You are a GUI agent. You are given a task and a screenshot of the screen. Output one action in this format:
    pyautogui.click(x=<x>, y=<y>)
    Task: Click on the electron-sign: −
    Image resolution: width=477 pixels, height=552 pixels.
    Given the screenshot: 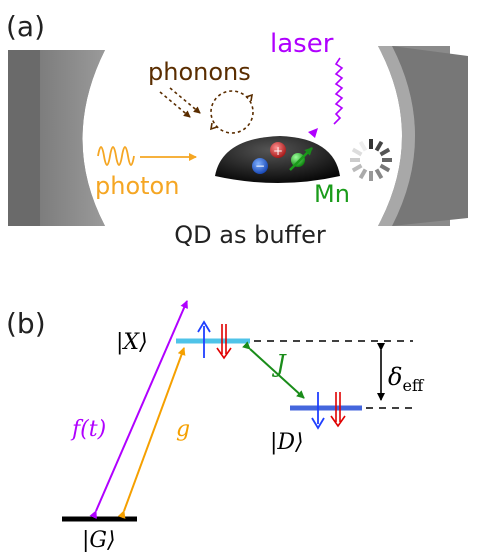 What is the action you would take?
    pyautogui.click(x=260, y=166)
    